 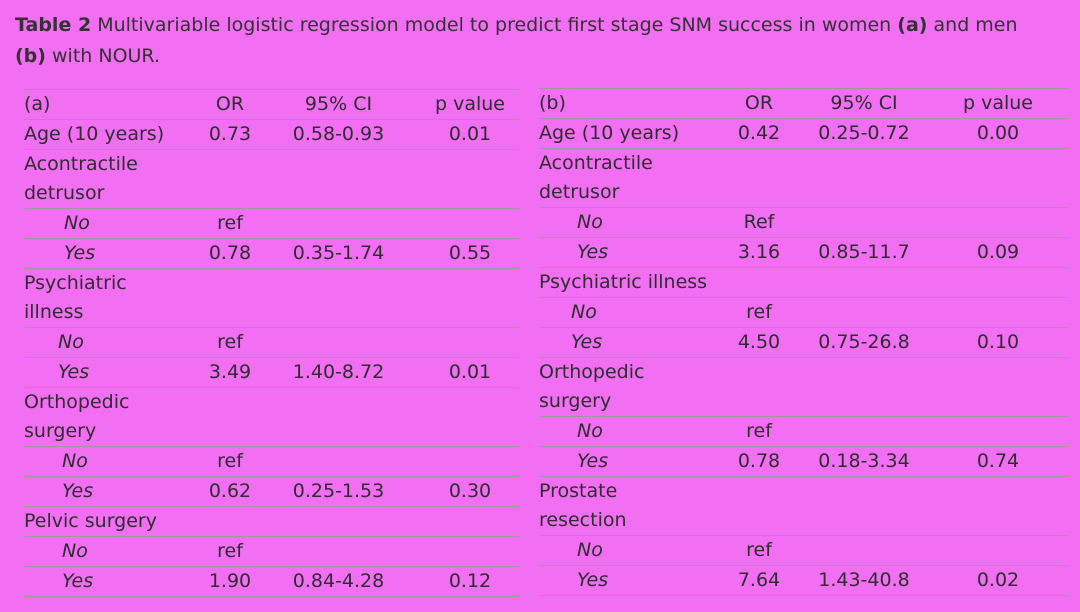 I want to click on table-row: Yes 7.64 1.43-40.8 0.02, so click(x=803, y=580).